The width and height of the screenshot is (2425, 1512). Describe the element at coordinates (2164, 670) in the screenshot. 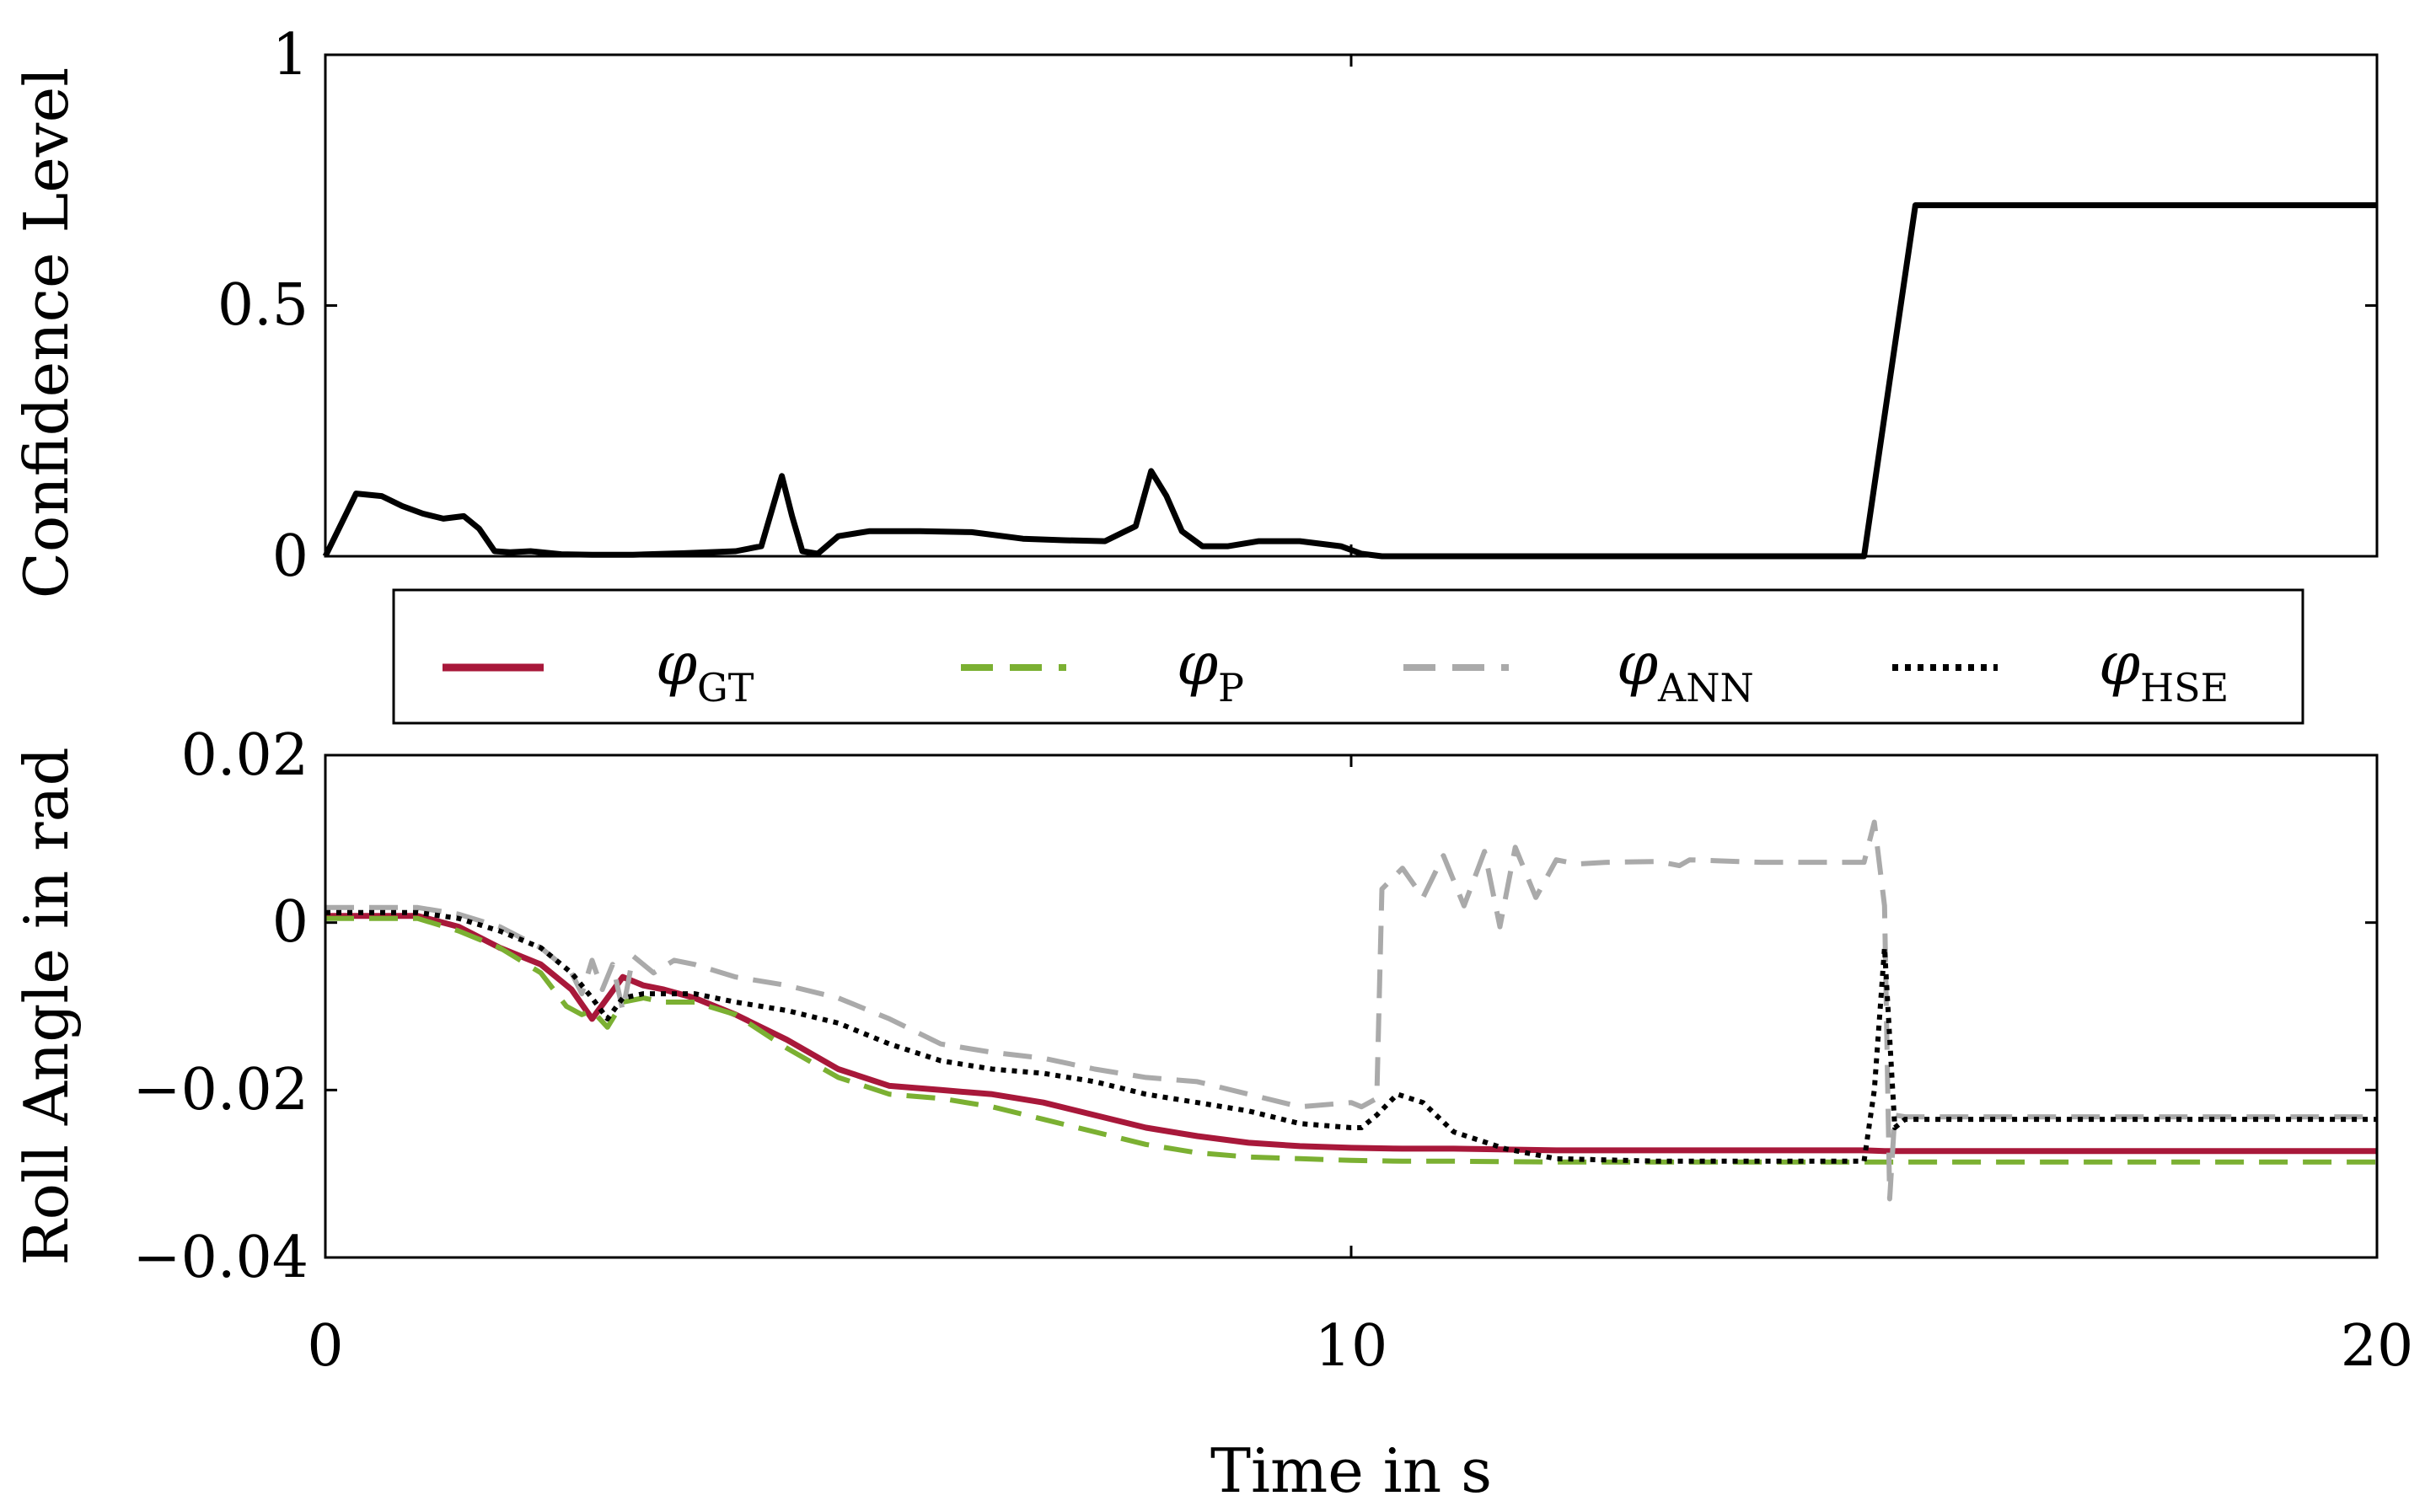

I see `legend-label-hse: φHSE` at that location.